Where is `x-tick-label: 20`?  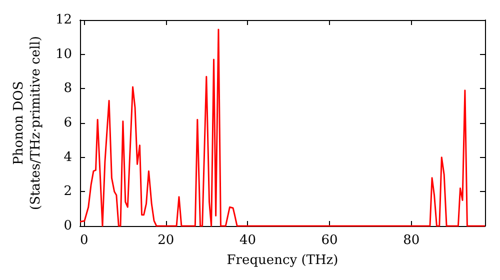
x-tick-label: 20 is located at coordinates (166, 240).